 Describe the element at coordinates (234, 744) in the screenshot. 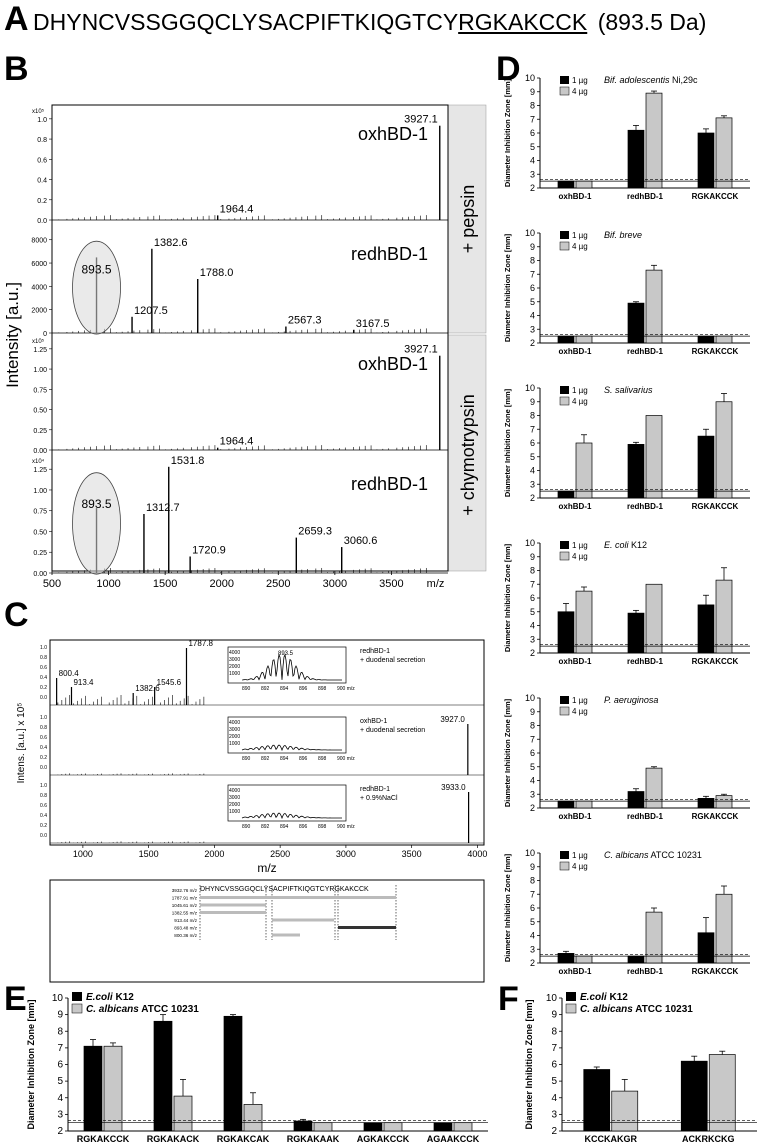

I see `inset-y-tick: 1000` at that location.